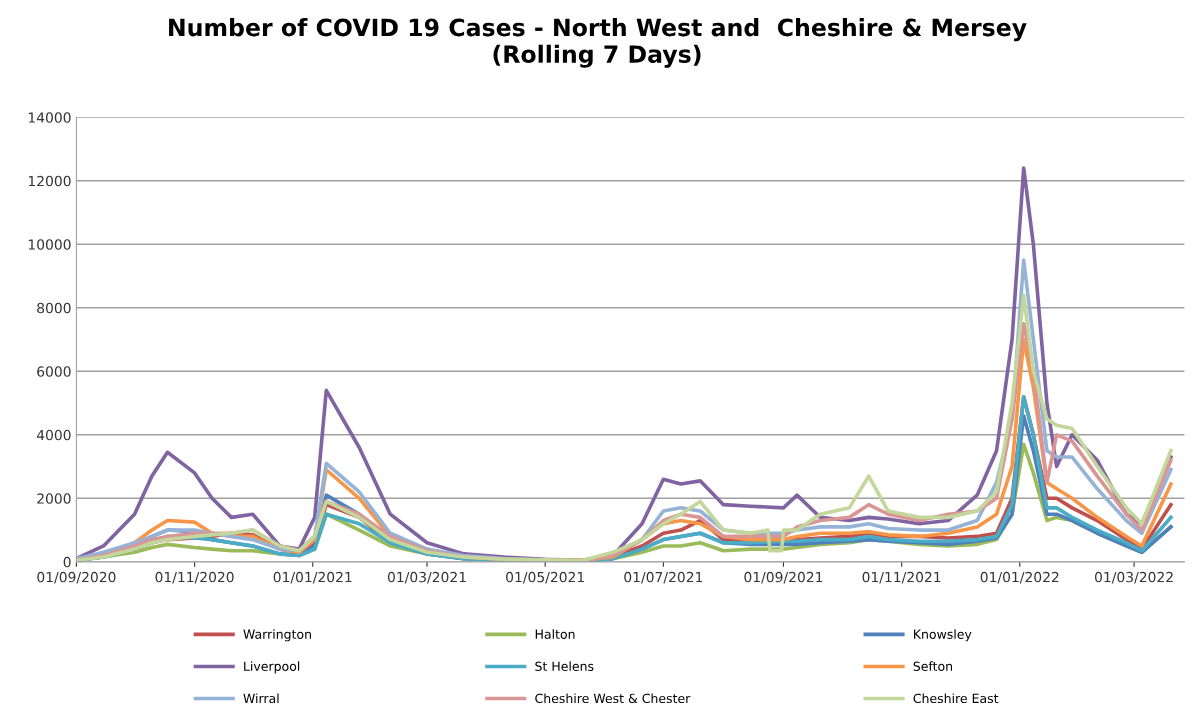 The height and width of the screenshot is (724, 1194). What do you see at coordinates (261, 698) in the screenshot?
I see `legend-label: Wirral` at bounding box center [261, 698].